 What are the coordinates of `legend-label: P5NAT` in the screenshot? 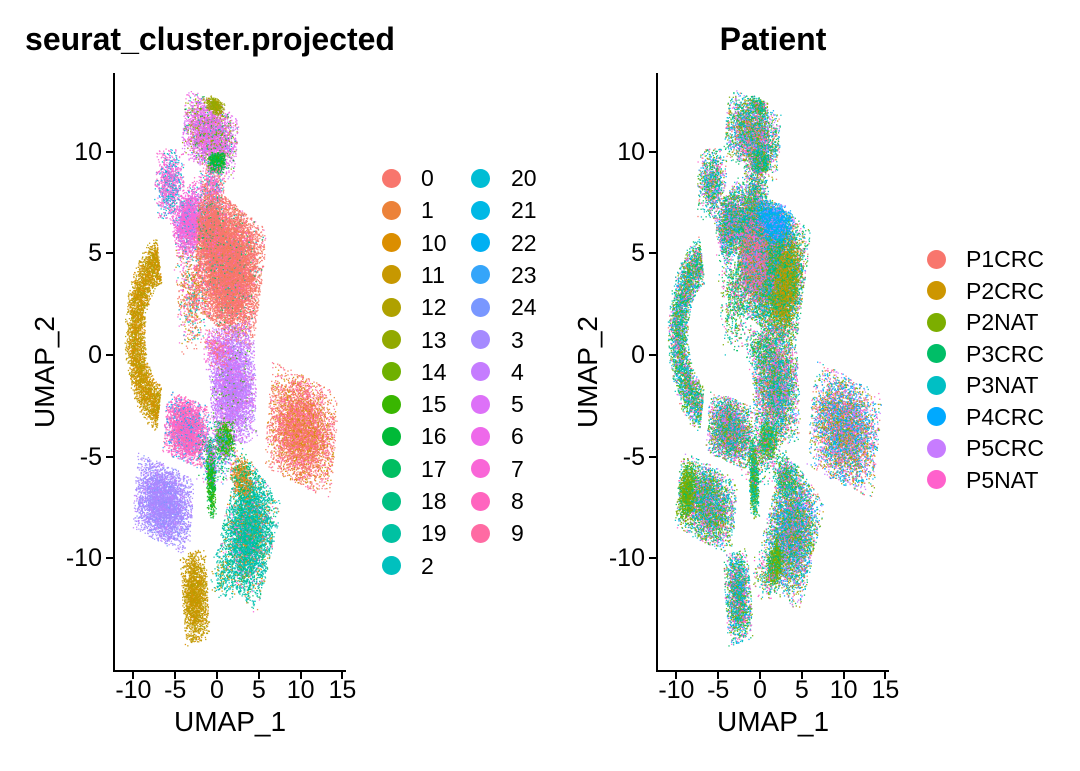 It's located at (1002, 479).